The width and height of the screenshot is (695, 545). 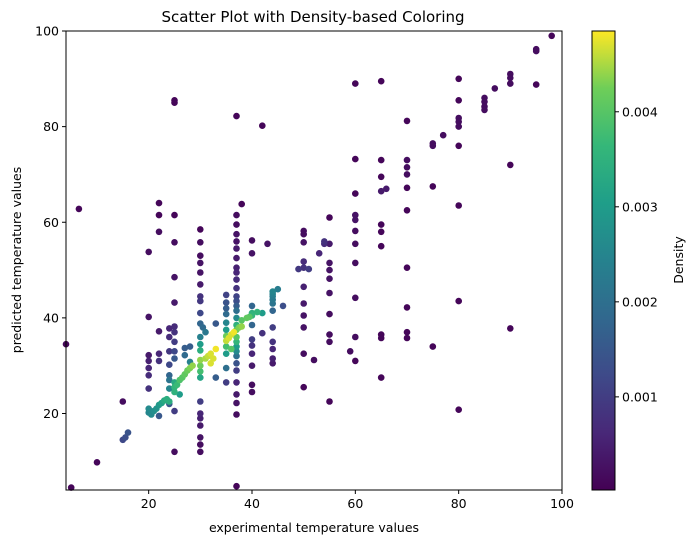 What do you see at coordinates (314, 527) in the screenshot?
I see `x-axis-label: experimental temperature values` at bounding box center [314, 527].